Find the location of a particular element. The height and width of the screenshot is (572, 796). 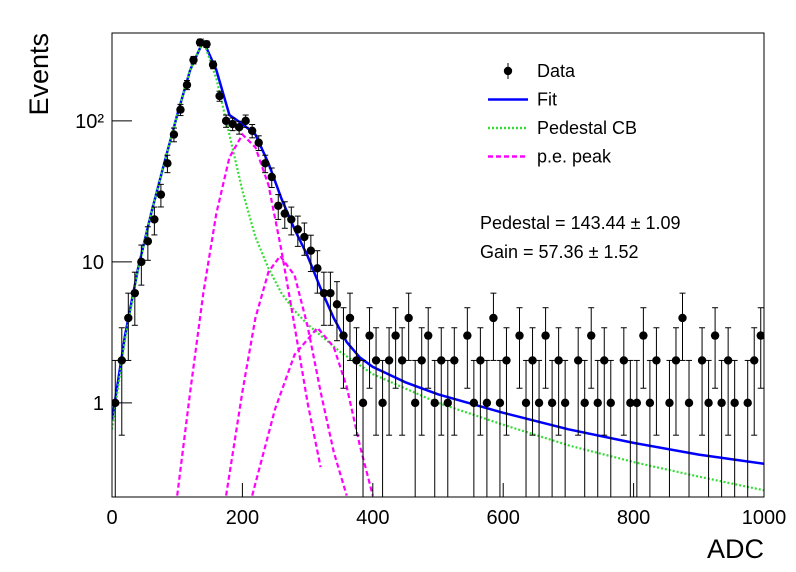

y-tick-label: 10 is located at coordinates (93, 263).